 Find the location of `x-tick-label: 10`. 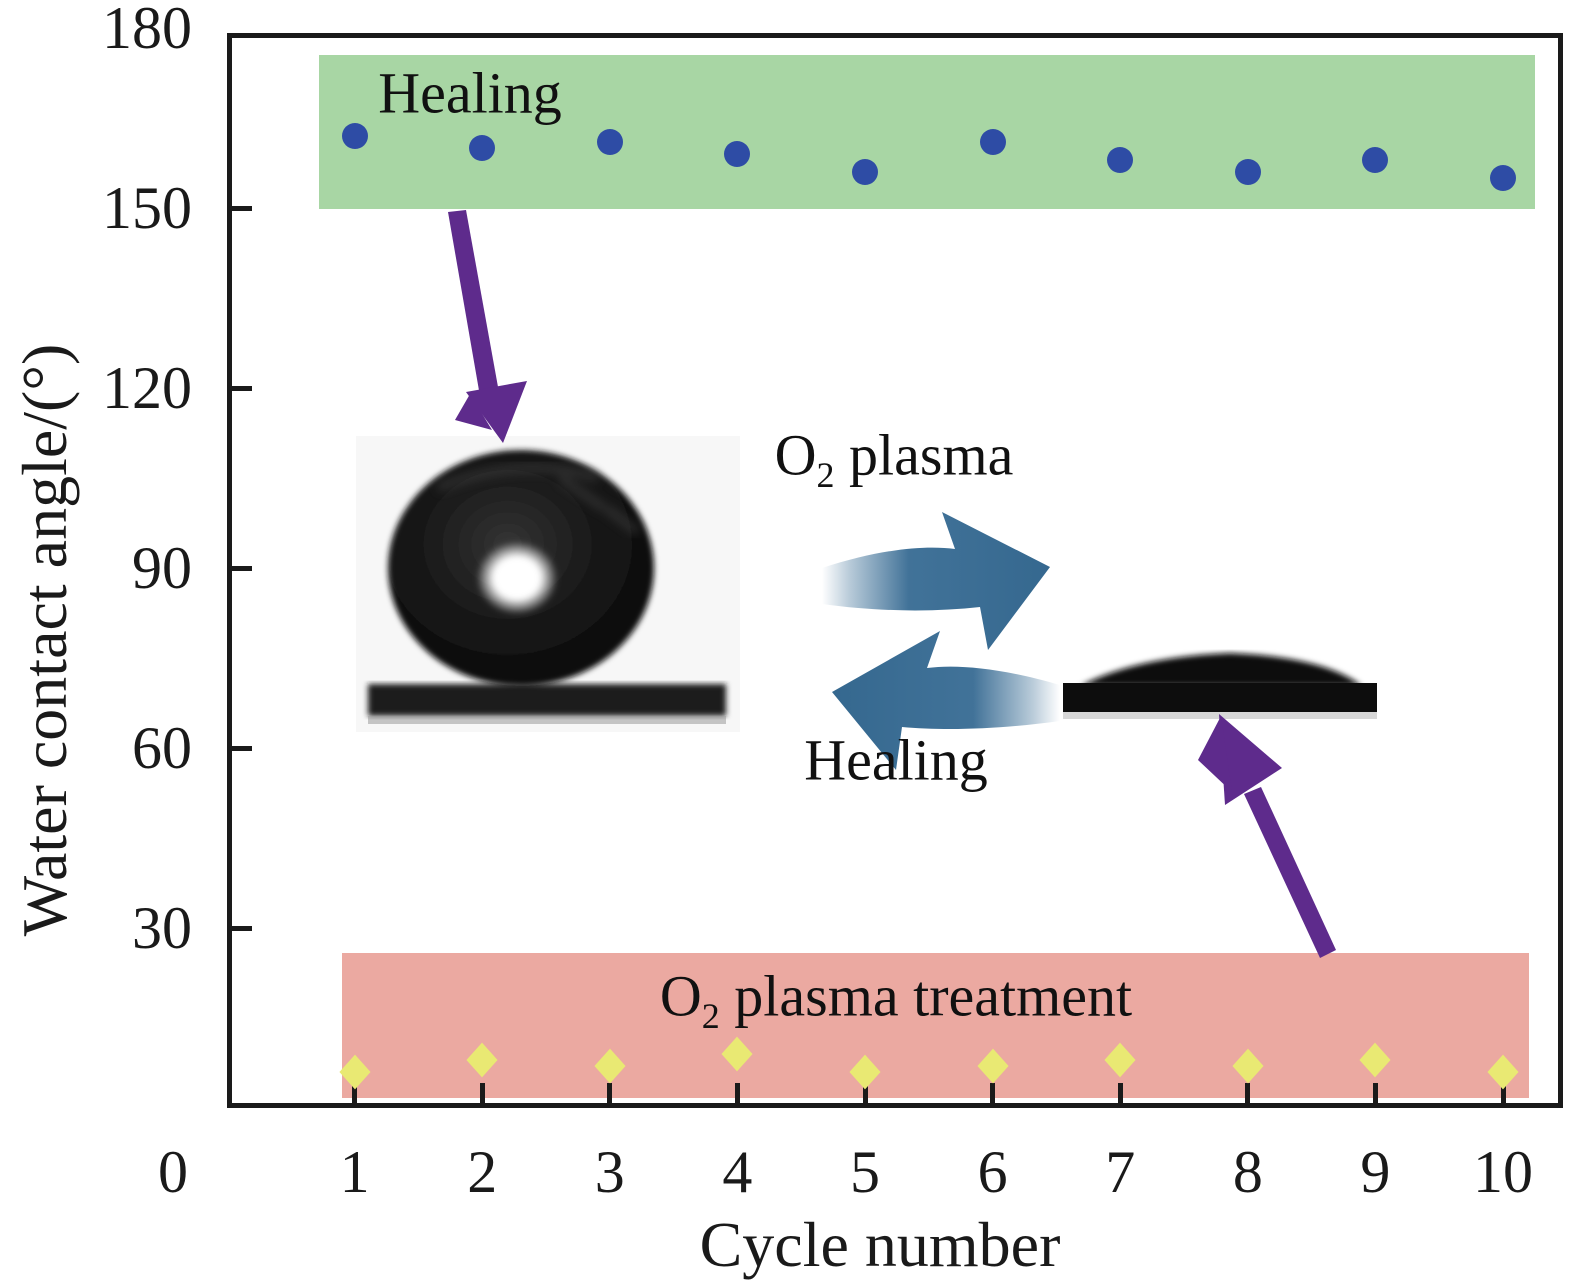

x-tick-label: 10 is located at coordinates (1503, 1172).